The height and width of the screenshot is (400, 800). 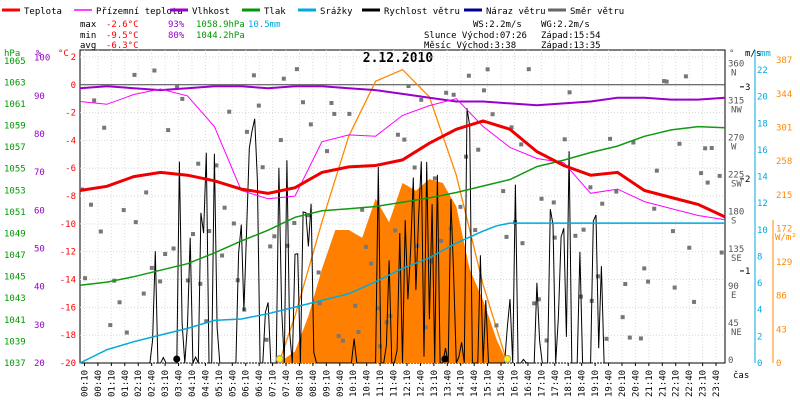 I want to click on y-tick-pct: 20, so click(x=39, y=364).